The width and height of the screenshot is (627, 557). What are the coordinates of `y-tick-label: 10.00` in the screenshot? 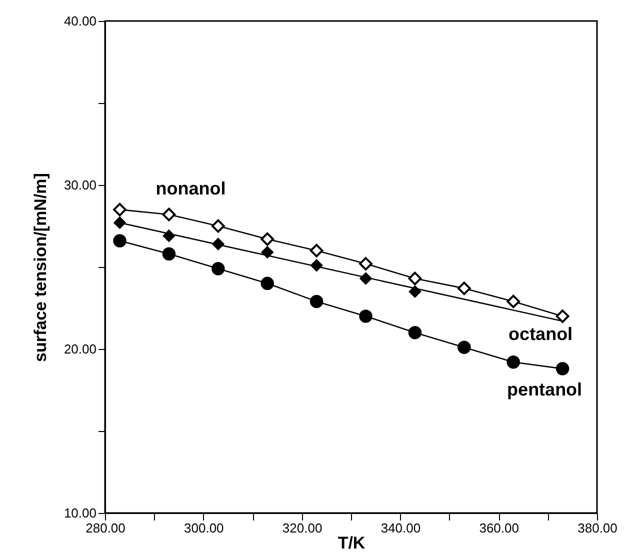 It's located at (80, 513).